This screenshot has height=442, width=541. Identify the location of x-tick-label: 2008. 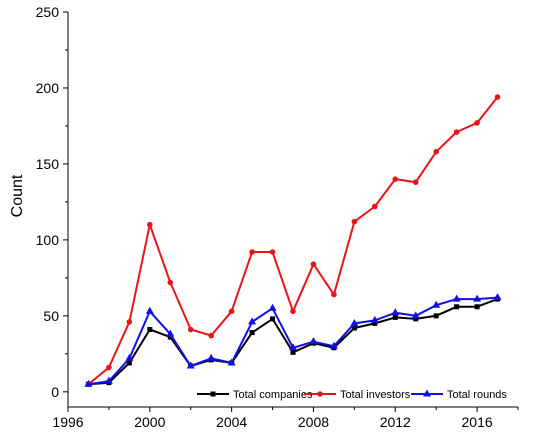
(313, 422).